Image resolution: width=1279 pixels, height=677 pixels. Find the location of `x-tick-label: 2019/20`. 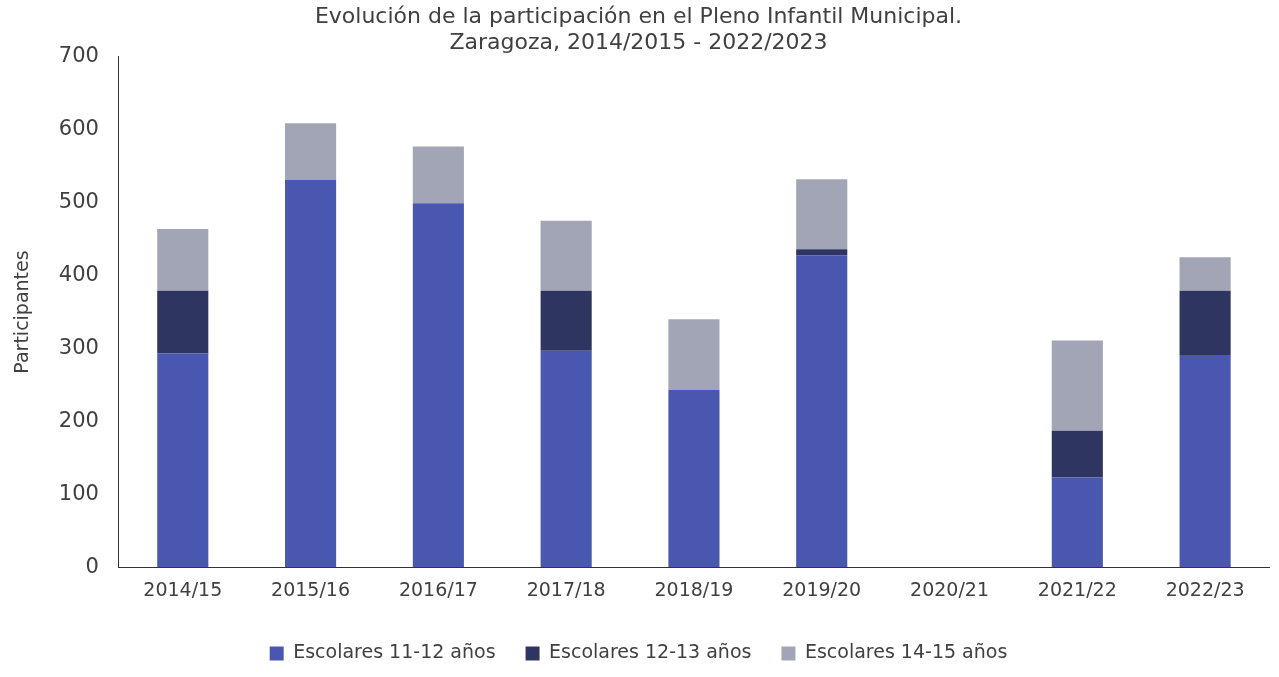

x-tick-label: 2019/20 is located at coordinates (822, 588).